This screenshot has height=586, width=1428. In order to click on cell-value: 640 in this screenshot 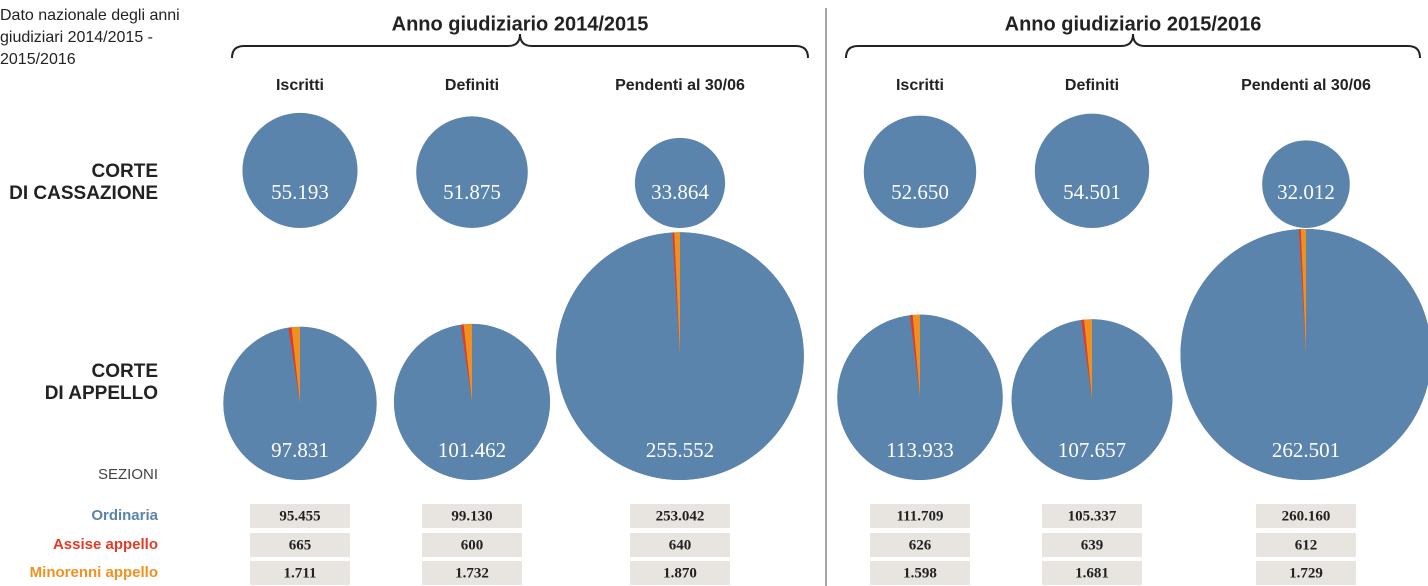, I will do `click(680, 545)`.